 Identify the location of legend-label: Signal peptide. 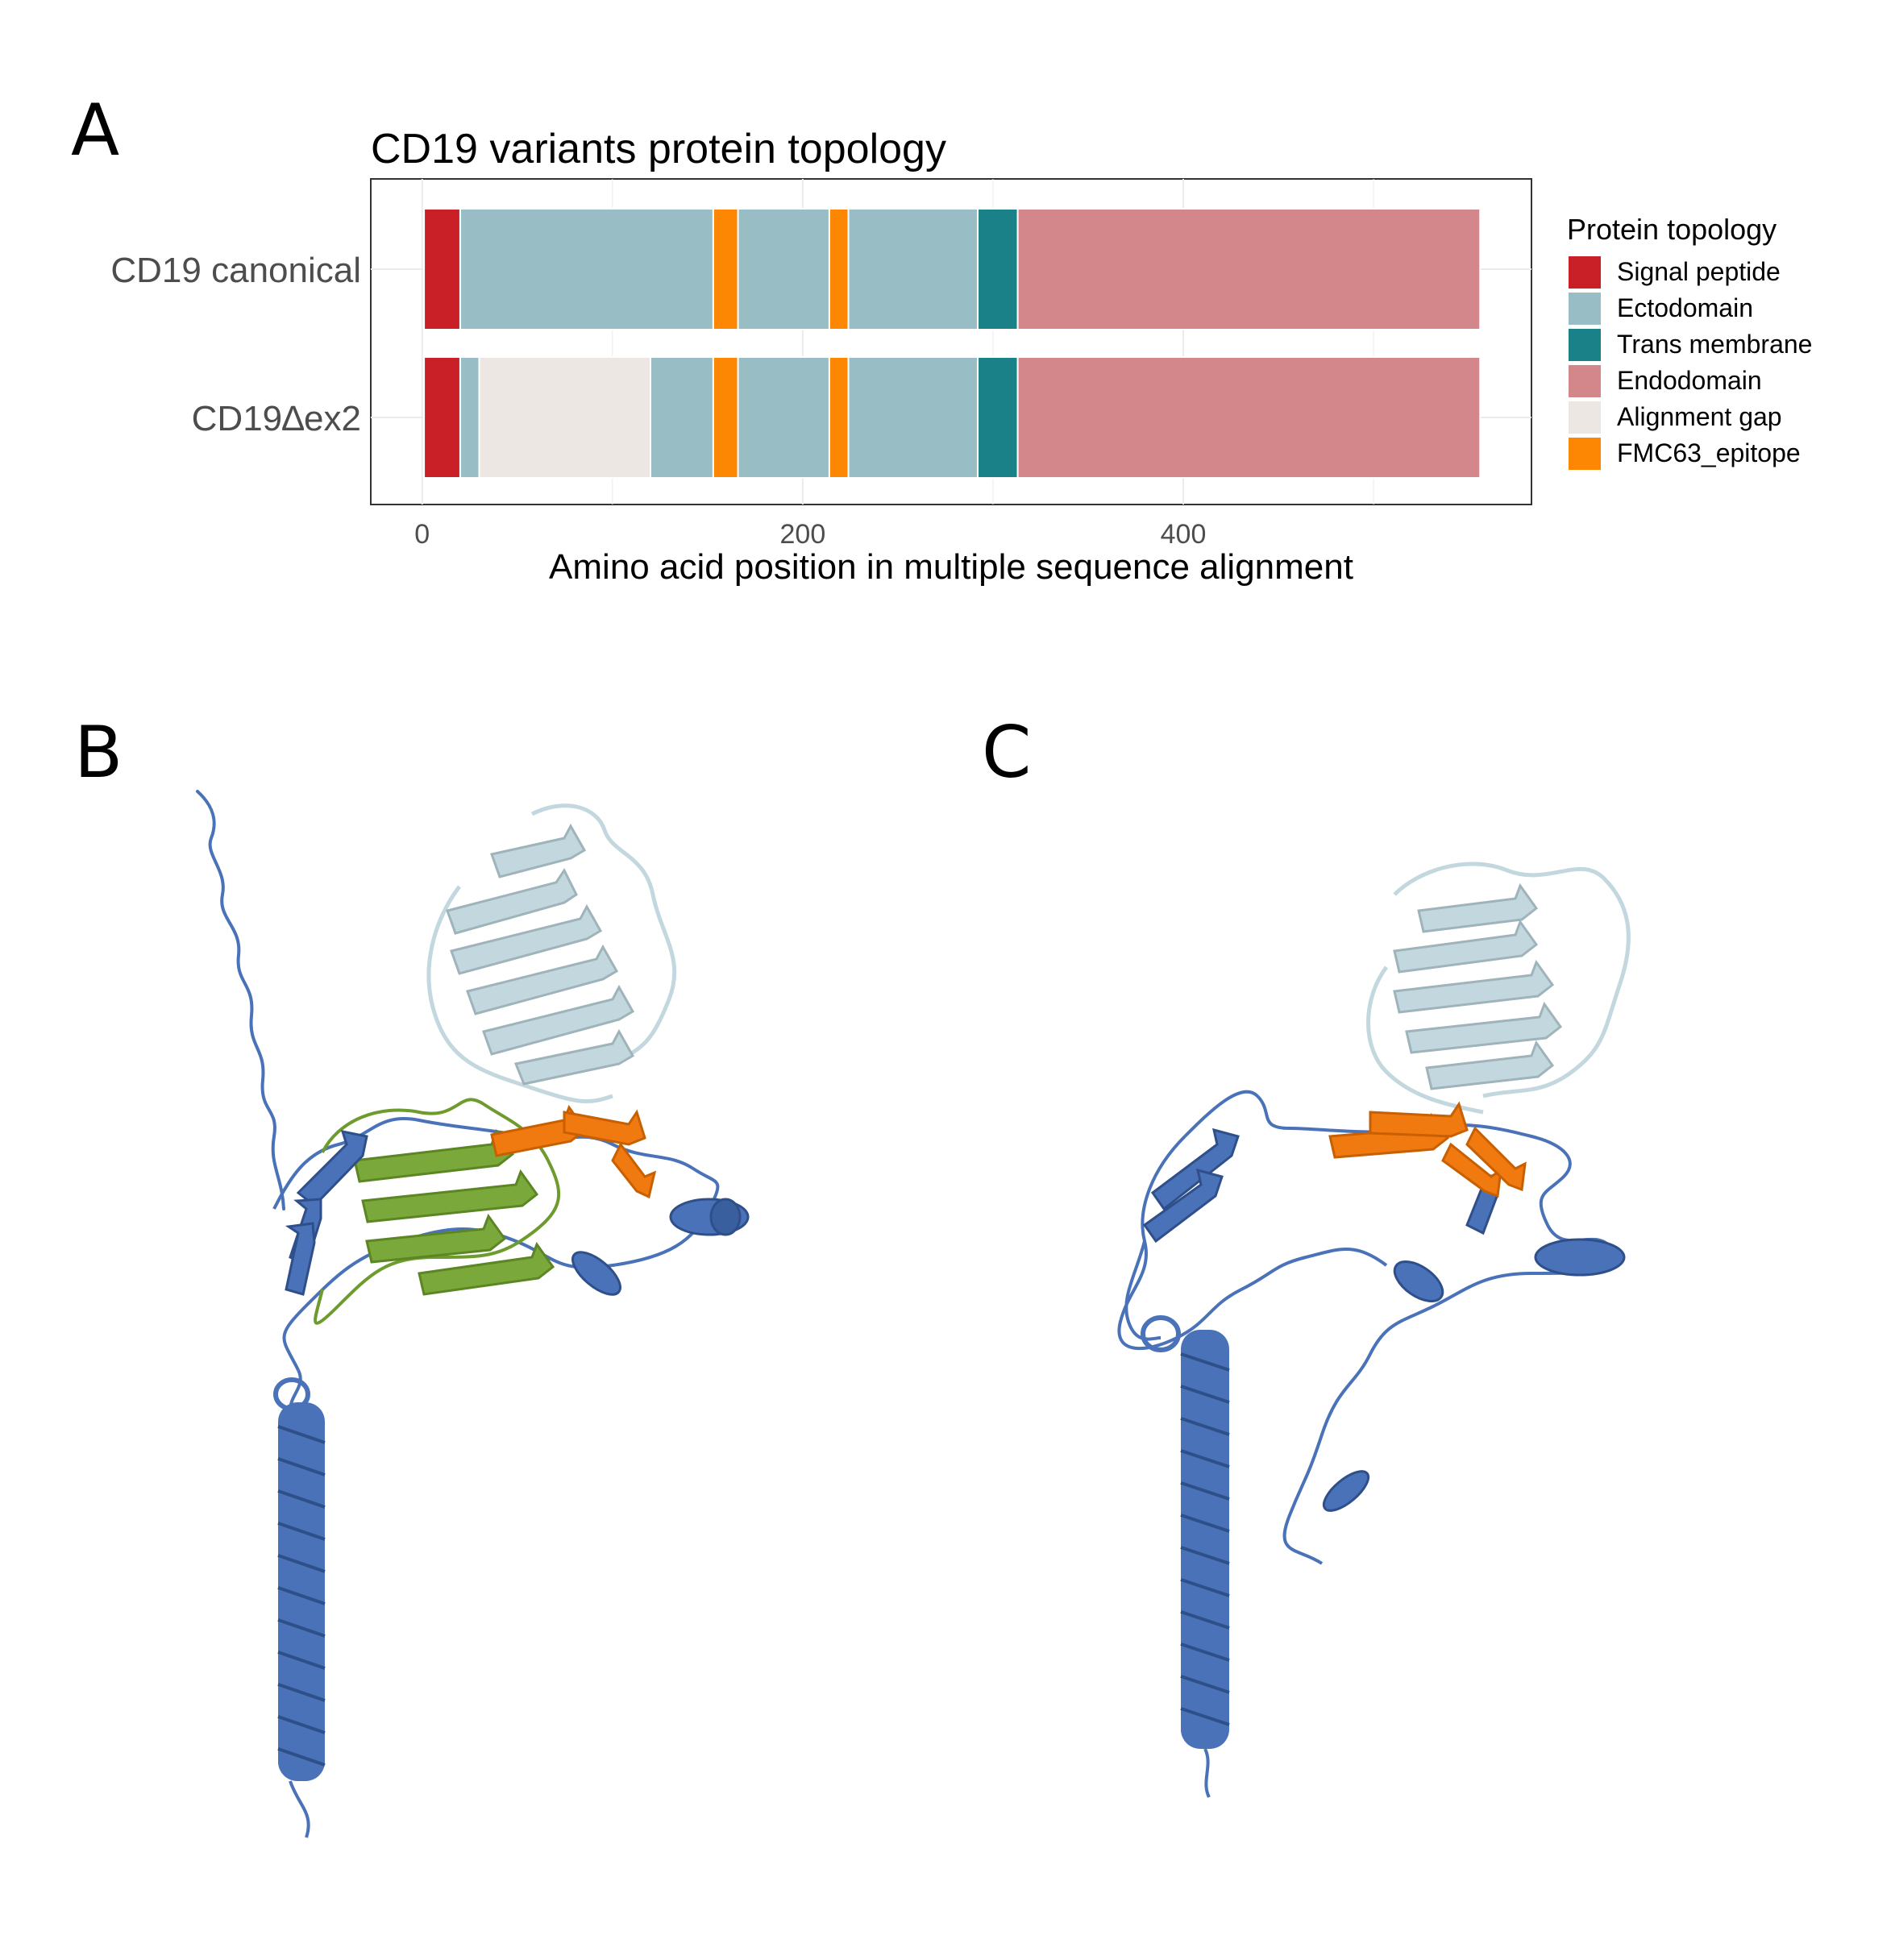
(1699, 271).